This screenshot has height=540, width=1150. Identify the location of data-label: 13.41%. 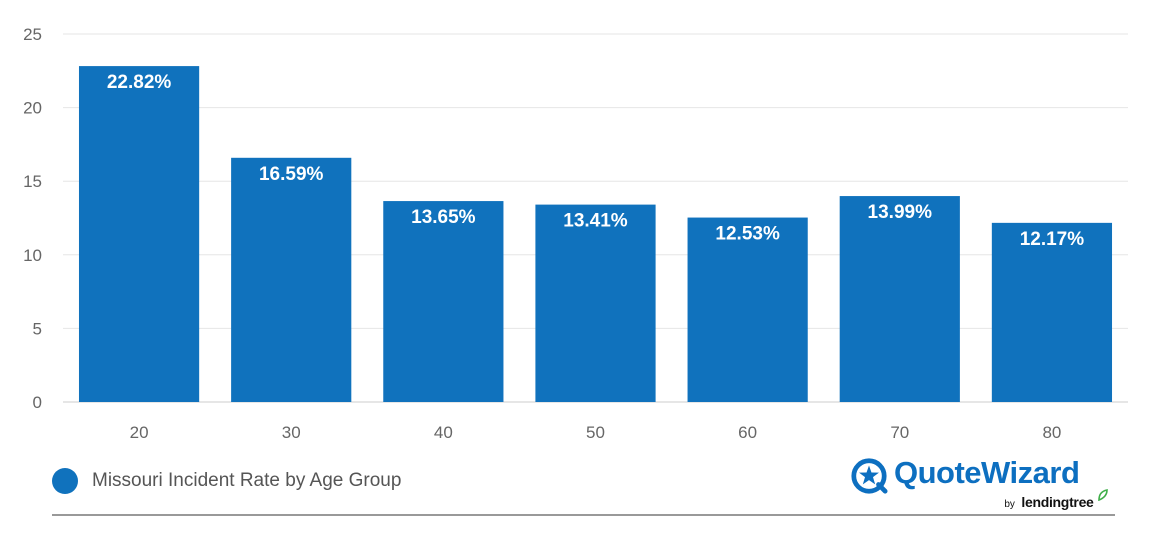
(595, 221).